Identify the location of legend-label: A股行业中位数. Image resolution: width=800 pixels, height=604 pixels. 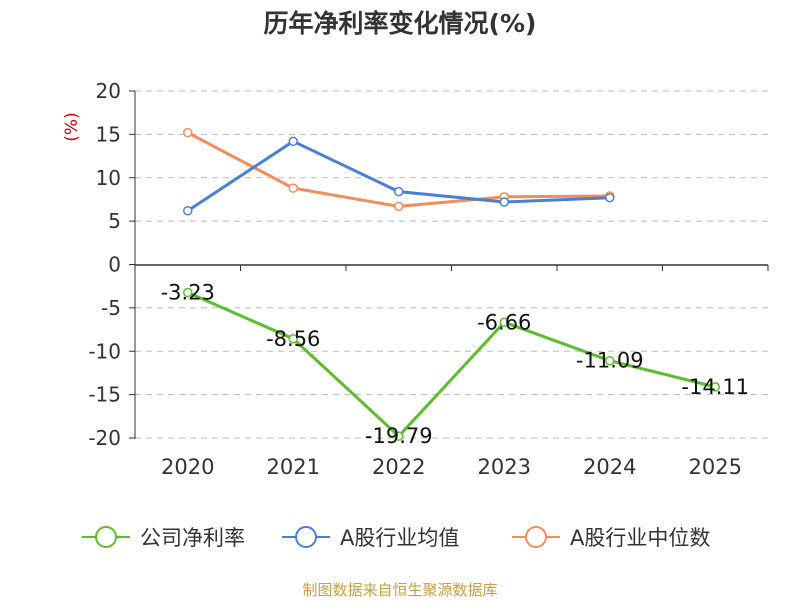
(640, 538).